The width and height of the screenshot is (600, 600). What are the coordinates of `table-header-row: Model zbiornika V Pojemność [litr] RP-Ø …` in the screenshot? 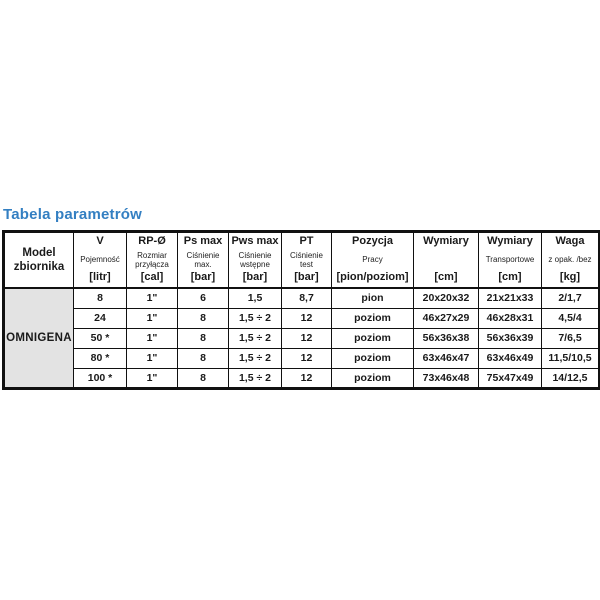 It's located at (301, 260).